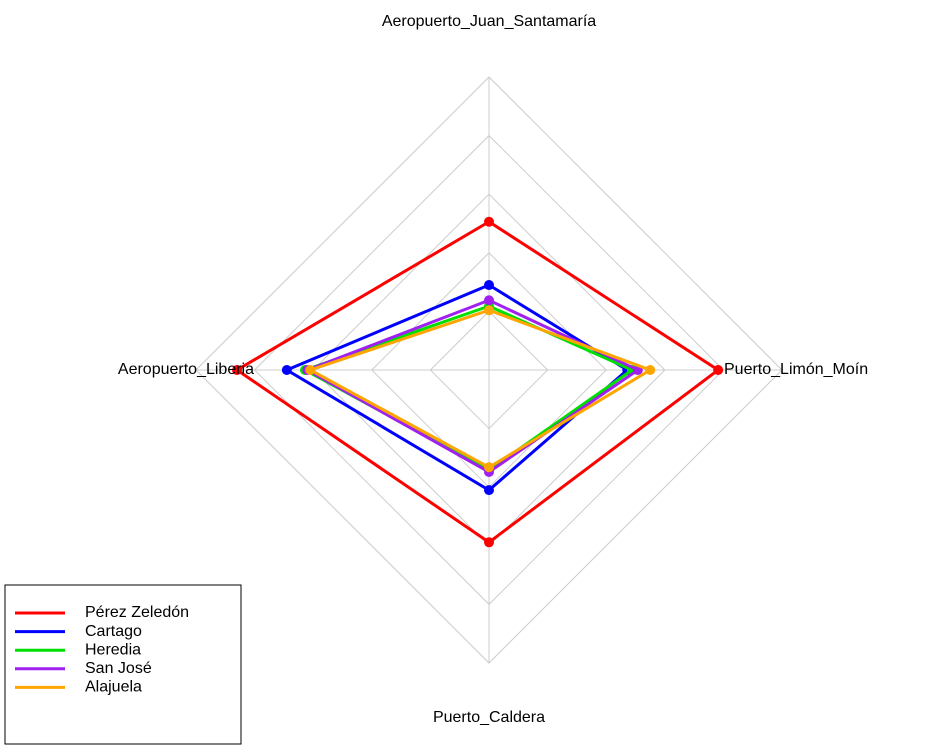 The width and height of the screenshot is (951, 745). Describe the element at coordinates (118, 668) in the screenshot. I see `legend-label: San José` at that location.